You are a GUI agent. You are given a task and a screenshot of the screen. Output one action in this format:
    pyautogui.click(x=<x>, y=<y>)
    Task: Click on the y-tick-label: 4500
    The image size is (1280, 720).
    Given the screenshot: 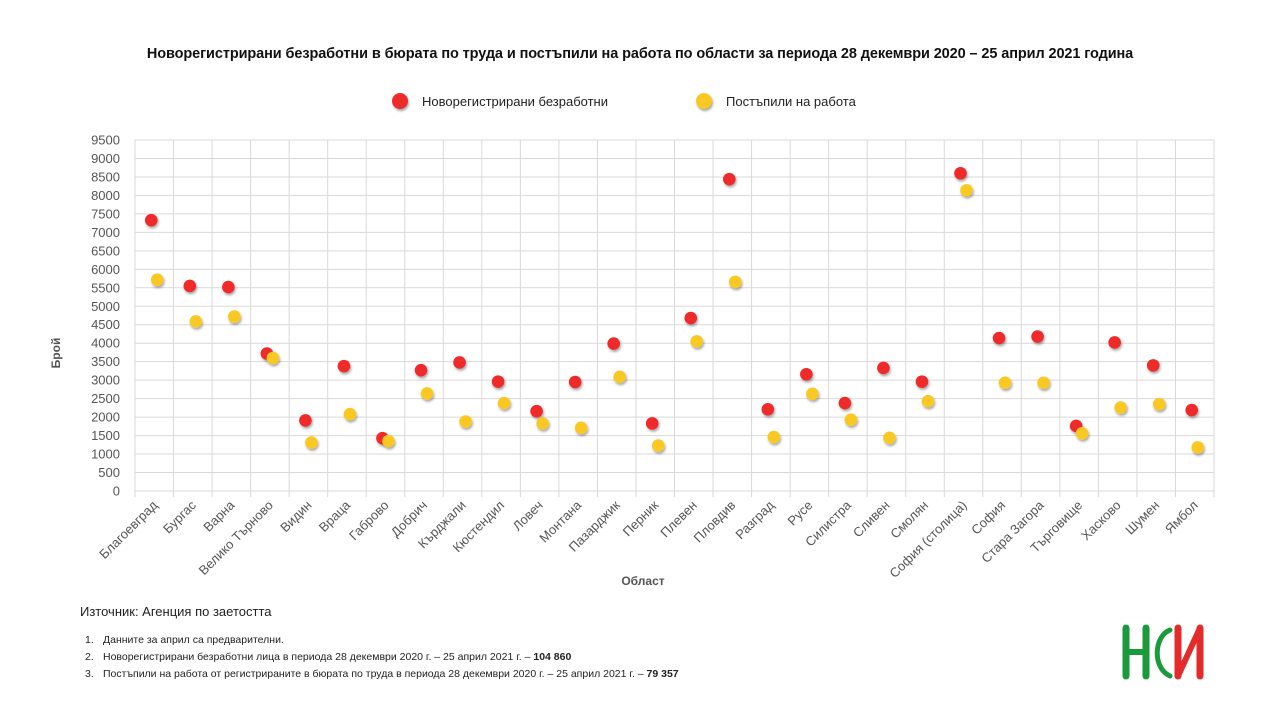 What is the action you would take?
    pyautogui.click(x=105, y=324)
    